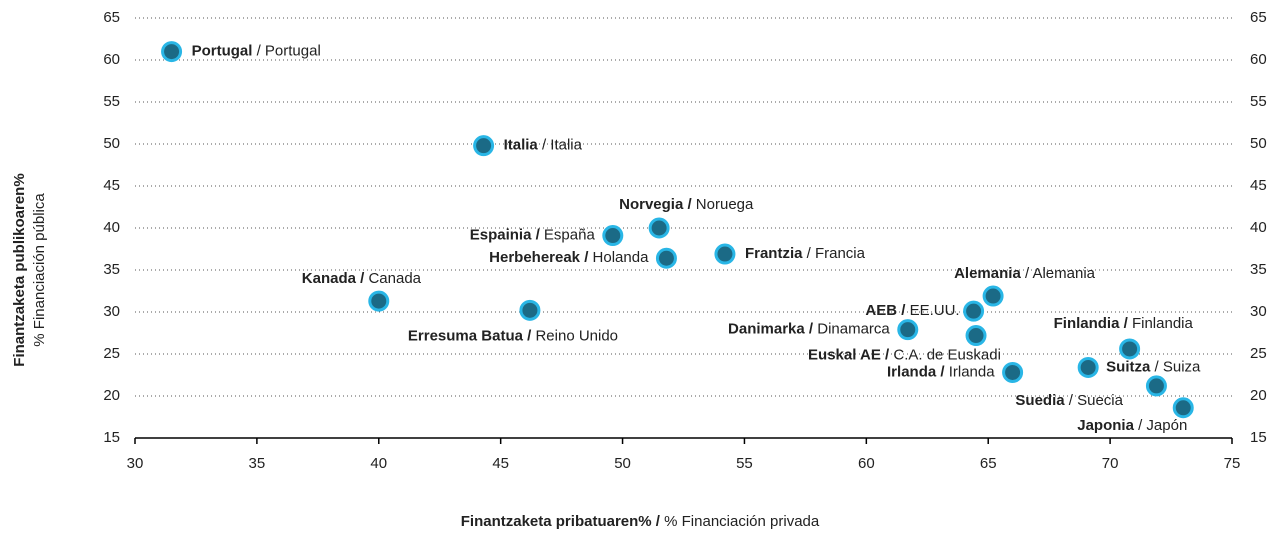 The height and width of the screenshot is (538, 1281). I want to click on x-tick-label: 40, so click(378, 463).